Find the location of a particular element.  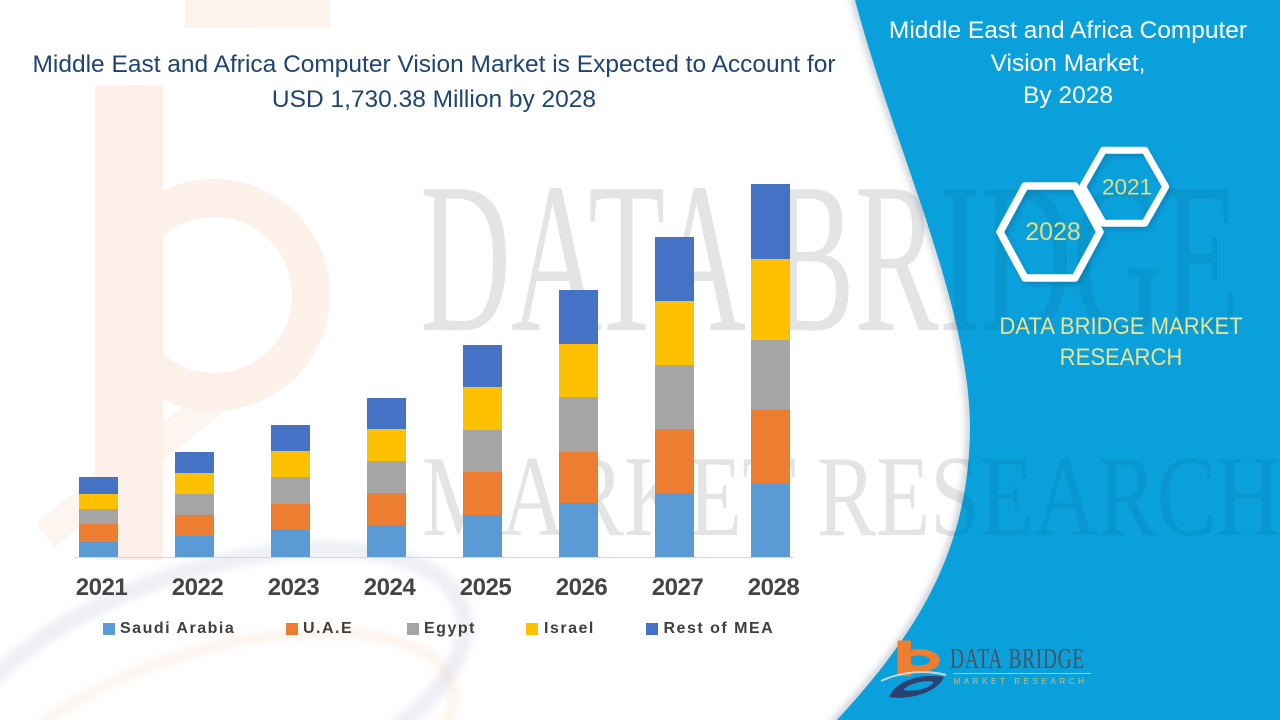

svg-text: 2028 is located at coordinates (1053, 232).